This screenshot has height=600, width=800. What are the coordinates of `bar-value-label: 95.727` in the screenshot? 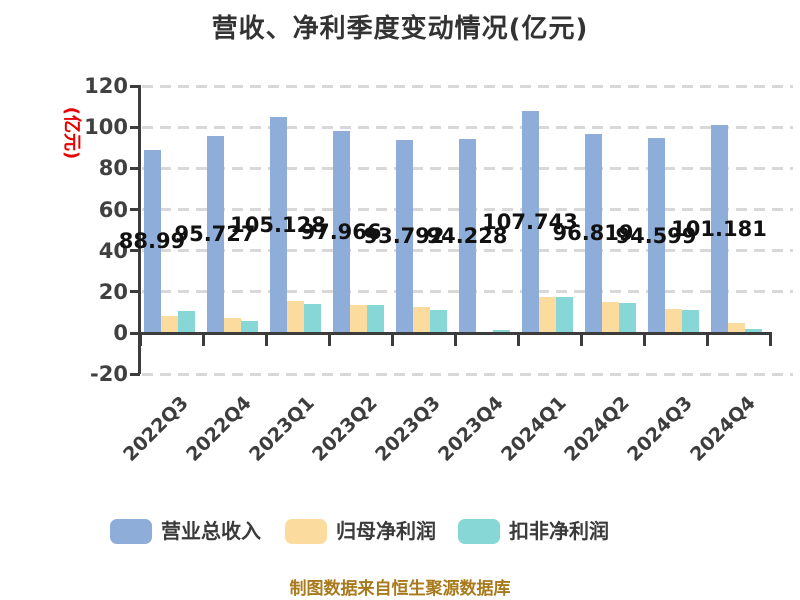 It's located at (215, 234).